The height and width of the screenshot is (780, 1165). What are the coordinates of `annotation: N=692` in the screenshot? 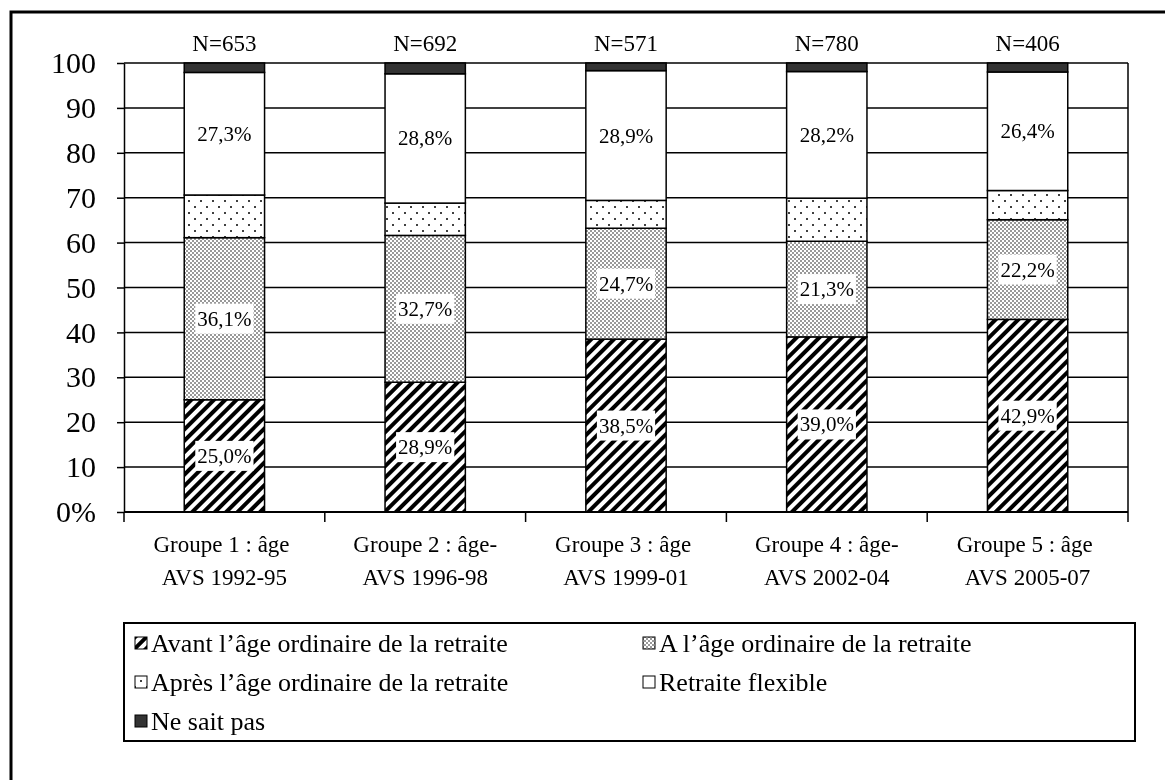 It's located at (425, 43).